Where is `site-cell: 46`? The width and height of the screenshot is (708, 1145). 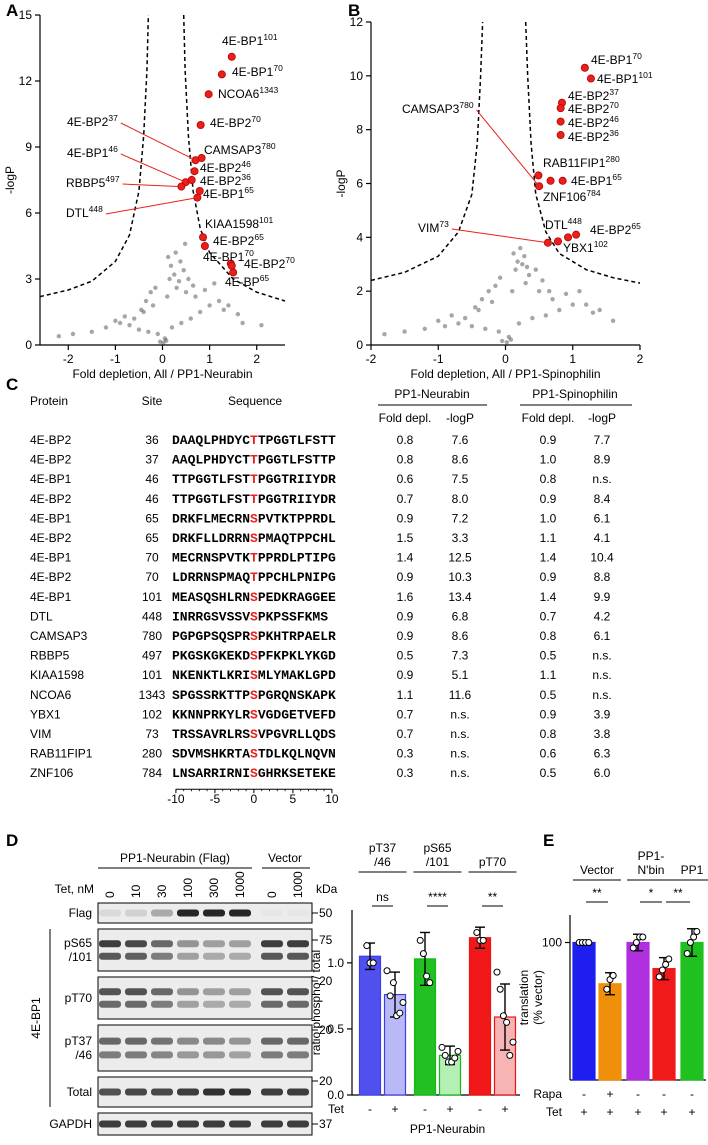
site-cell: 46 is located at coordinates (152, 499).